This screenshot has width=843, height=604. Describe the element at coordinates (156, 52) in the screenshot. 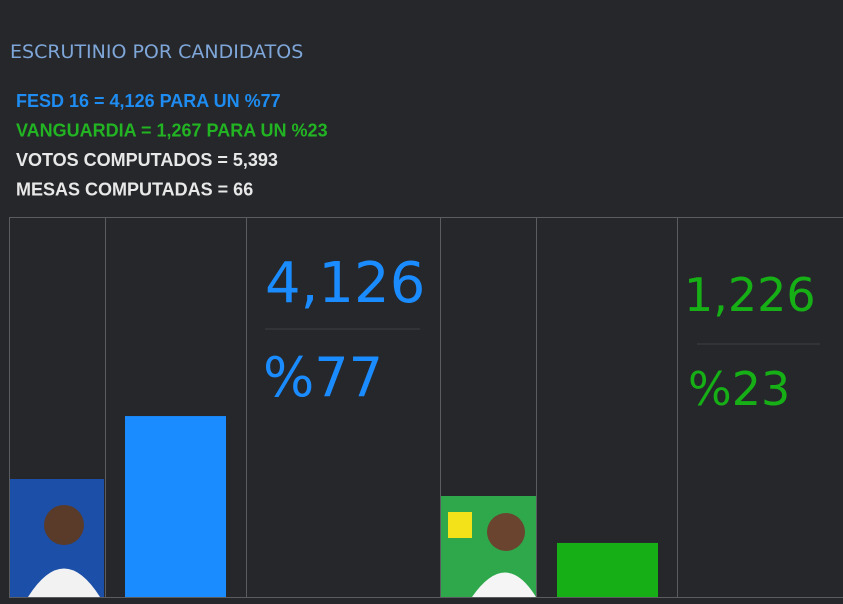

I see `title: ESCRUTINIO POR CANDIDATOS` at that location.